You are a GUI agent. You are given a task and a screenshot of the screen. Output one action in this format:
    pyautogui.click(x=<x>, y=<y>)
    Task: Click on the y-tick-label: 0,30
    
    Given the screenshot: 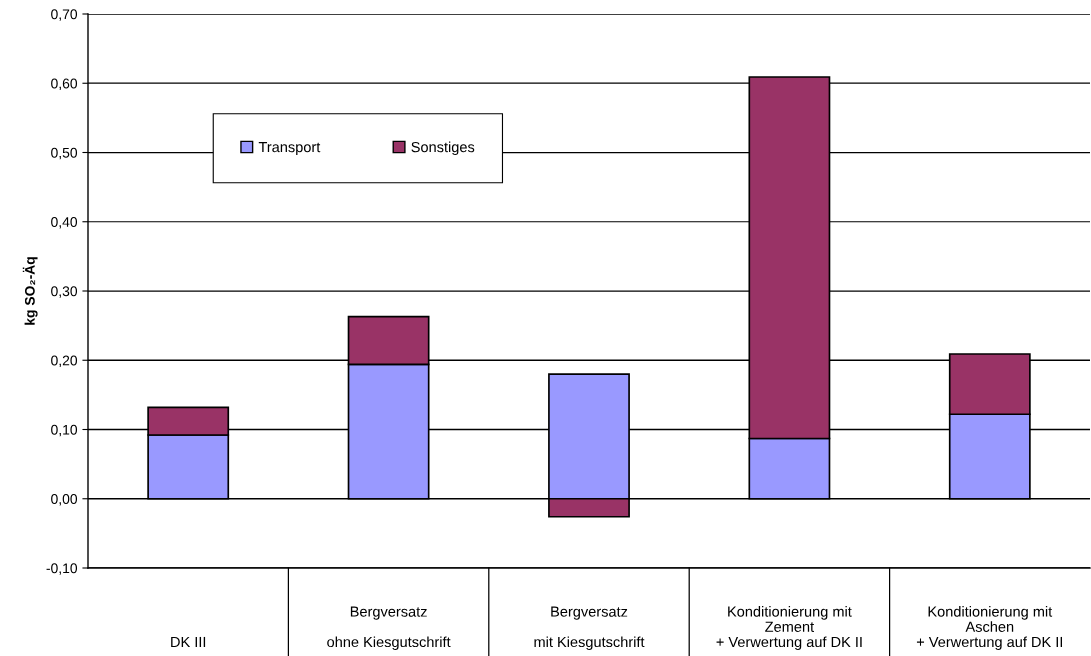 What is the action you would take?
    pyautogui.click(x=64, y=292)
    